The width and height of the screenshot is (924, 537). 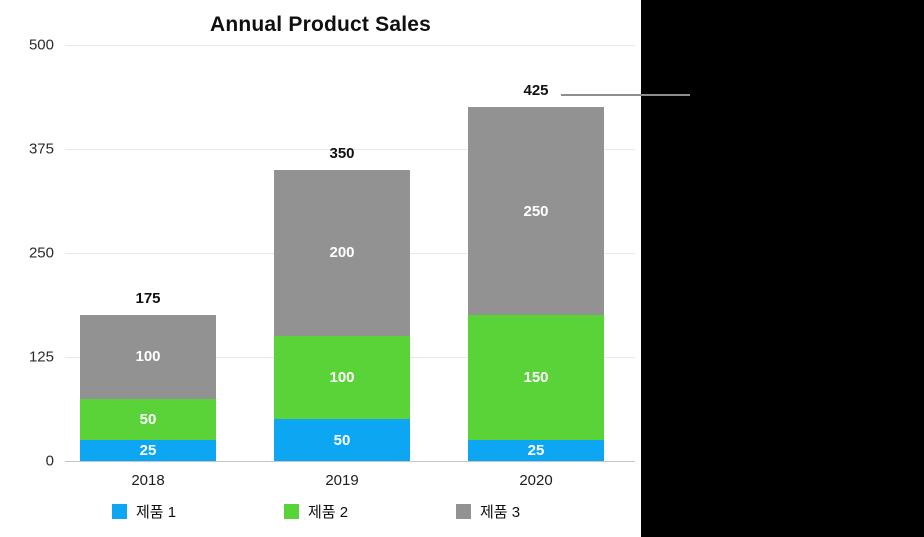 I want to click on legend-label: 제품 2, so click(x=328, y=512).